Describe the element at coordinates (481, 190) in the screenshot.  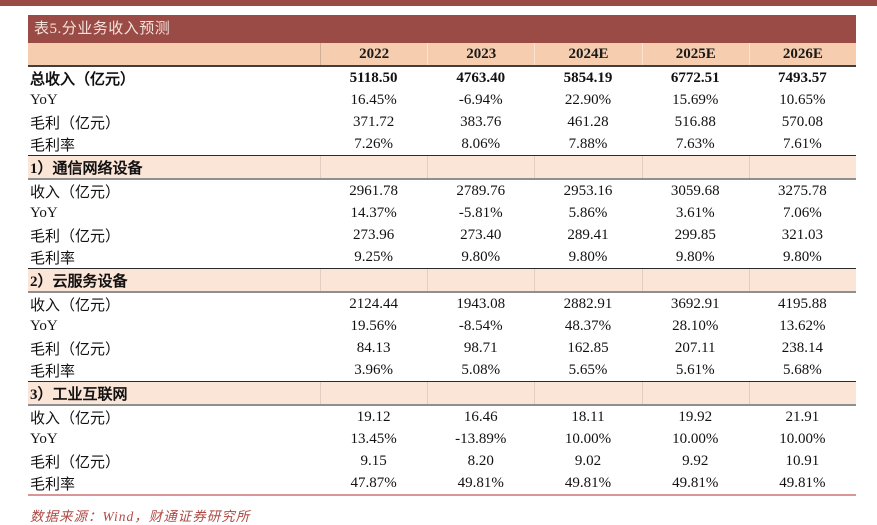
I see `value-cell: 2789.76` at that location.